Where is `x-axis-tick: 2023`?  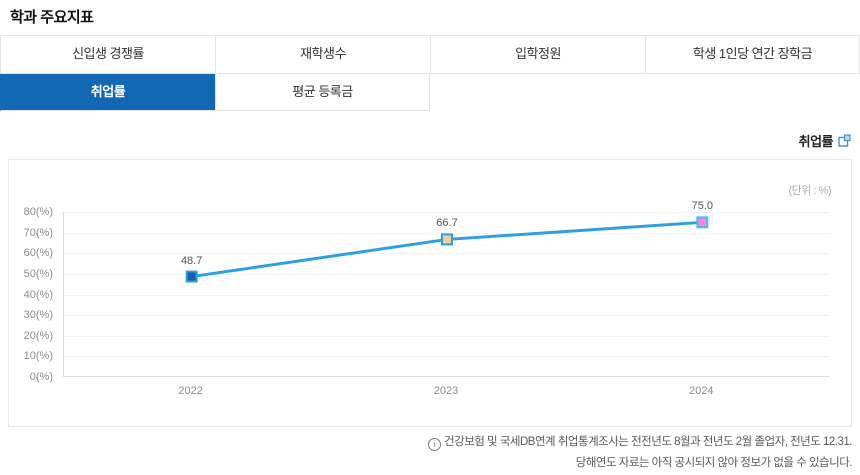 x-axis-tick: 2023 is located at coordinates (446, 391).